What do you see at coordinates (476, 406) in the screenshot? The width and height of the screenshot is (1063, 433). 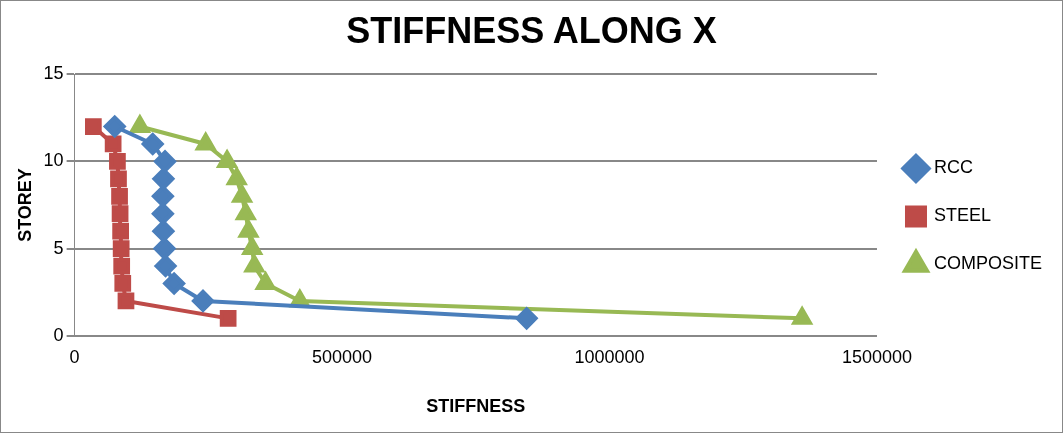 I see `x-axis-title: STIFFNESS` at bounding box center [476, 406].